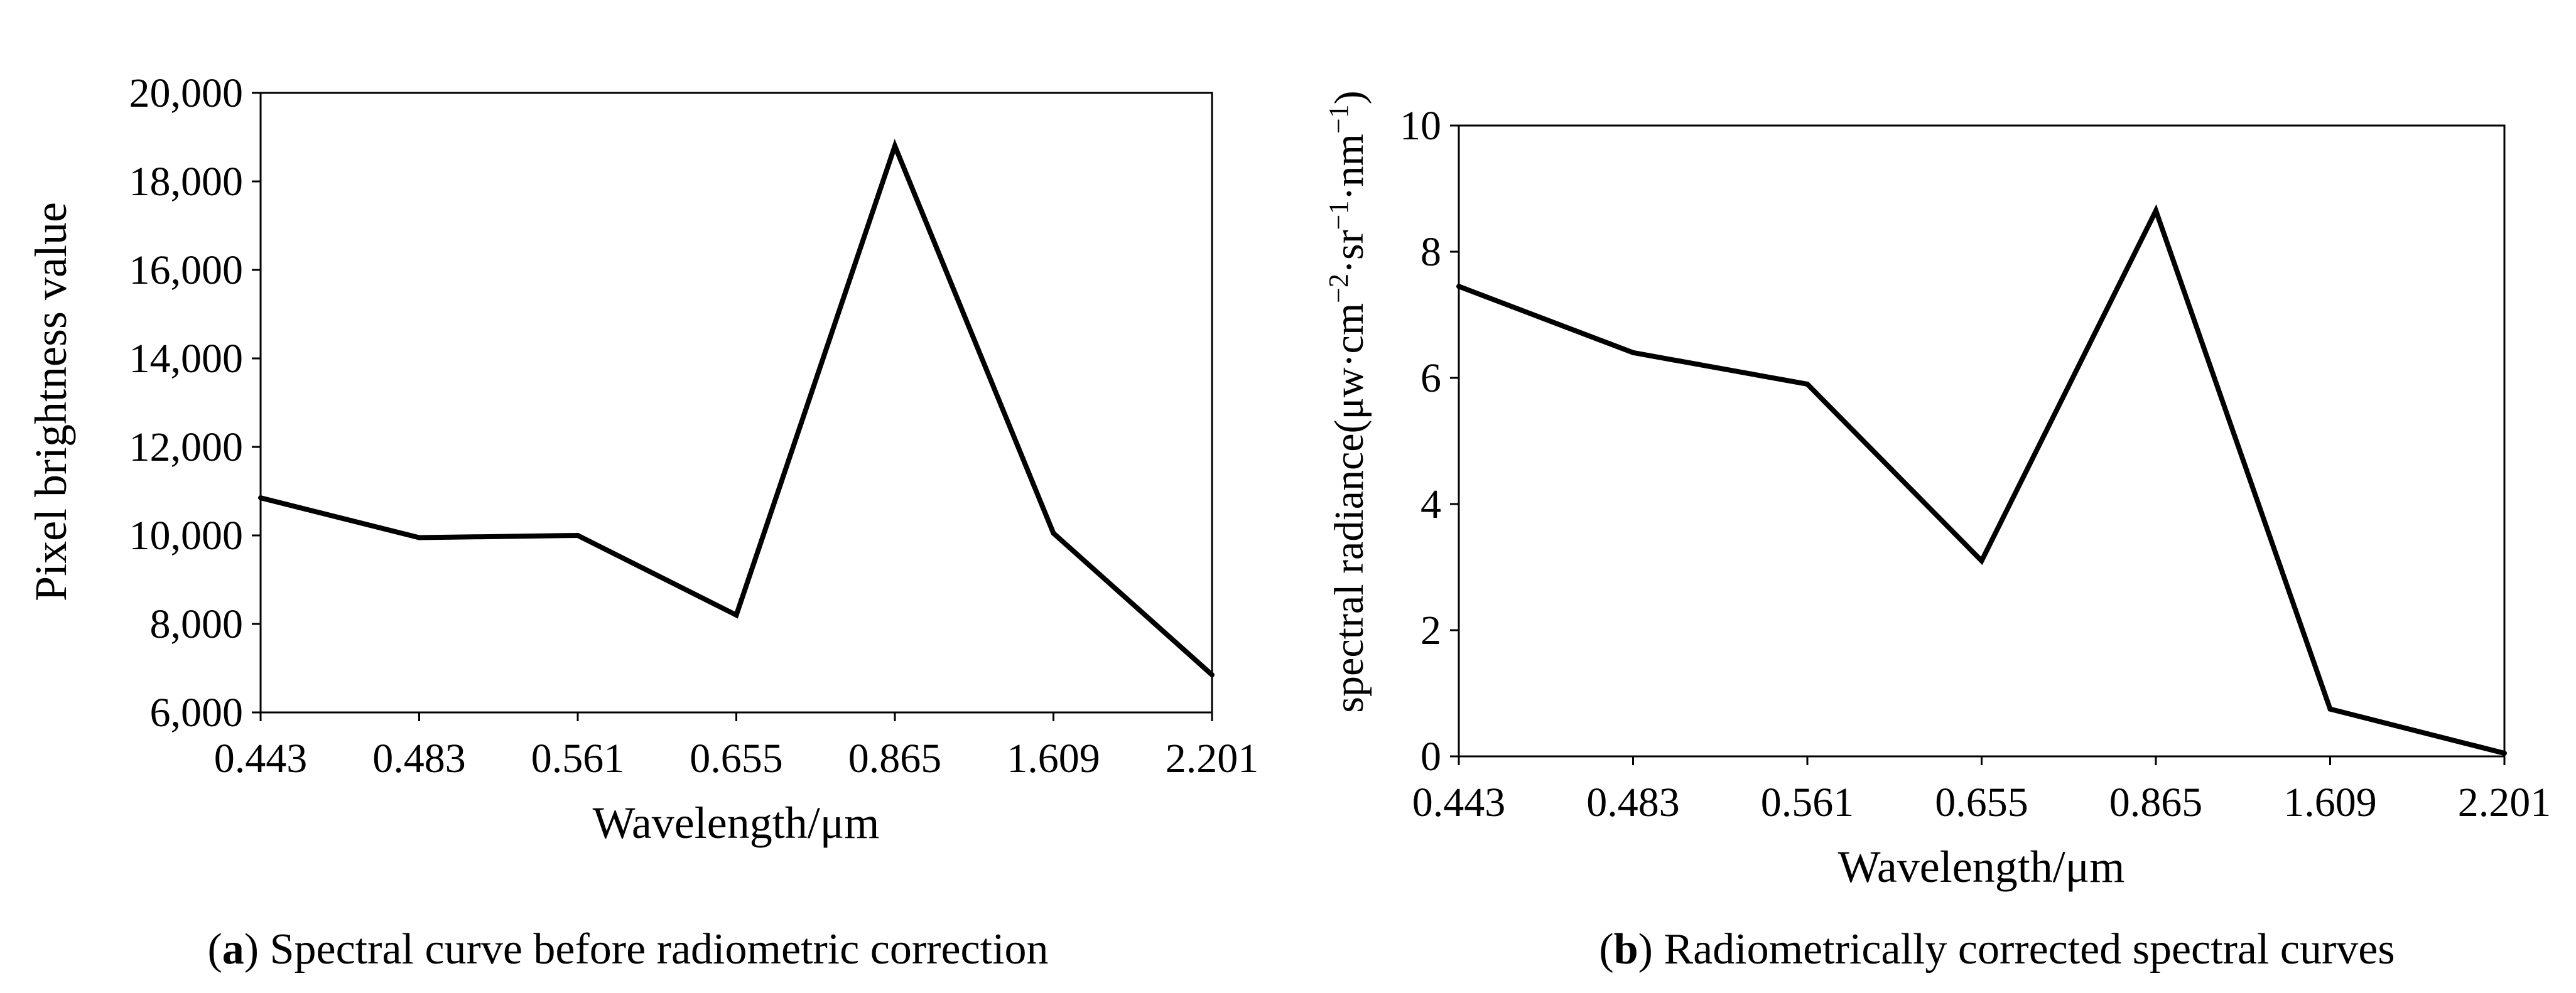 This screenshot has height=993, width=2576. I want to click on chart-b-y-axis-label: spectral radiance(μw·cm−2·sr−1·nm−1), so click(1348, 401).